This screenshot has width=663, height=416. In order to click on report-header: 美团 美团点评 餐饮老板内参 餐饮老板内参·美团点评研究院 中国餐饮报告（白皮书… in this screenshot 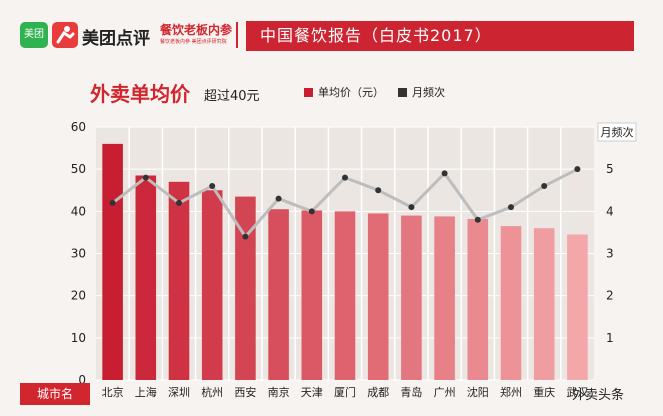, I will do `click(331, 29)`.